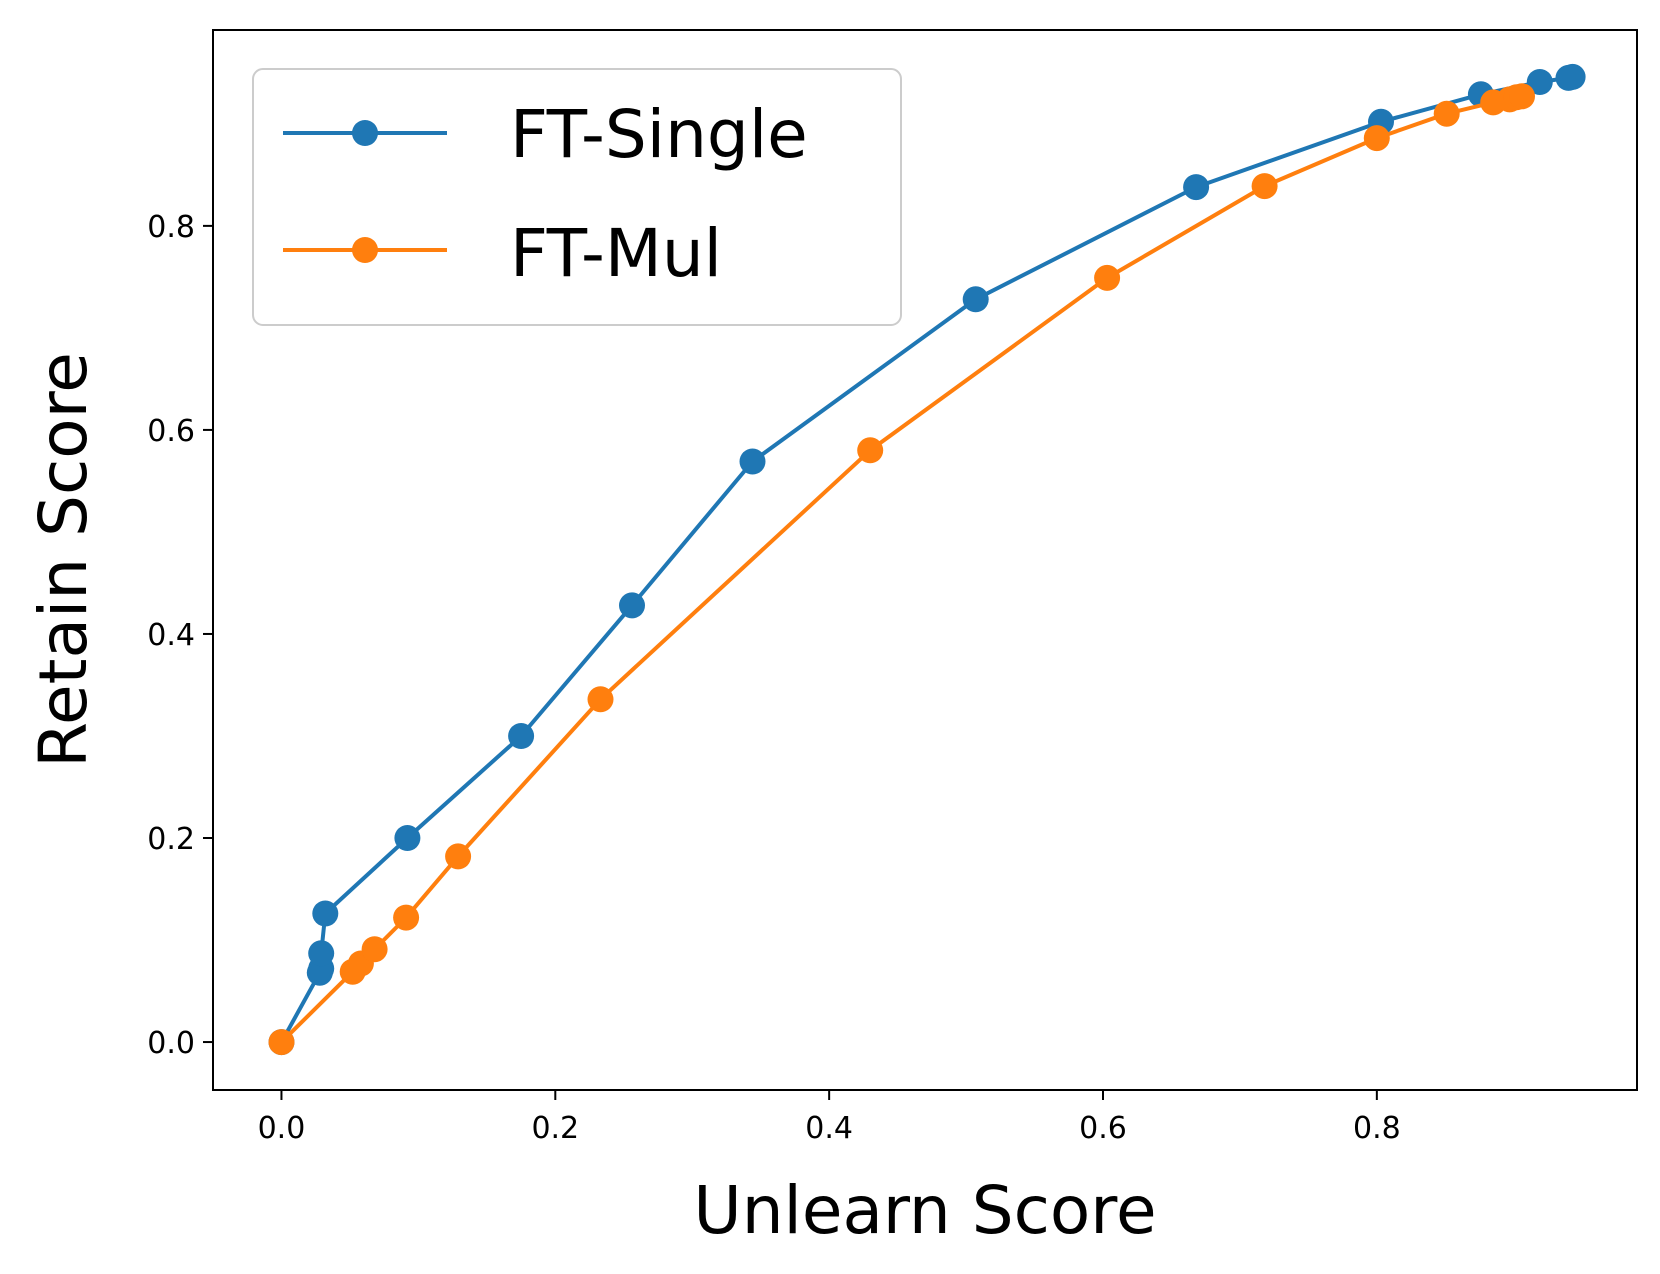  Describe the element at coordinates (555, 1128) in the screenshot. I see `x-tick-label: 0.2` at that location.